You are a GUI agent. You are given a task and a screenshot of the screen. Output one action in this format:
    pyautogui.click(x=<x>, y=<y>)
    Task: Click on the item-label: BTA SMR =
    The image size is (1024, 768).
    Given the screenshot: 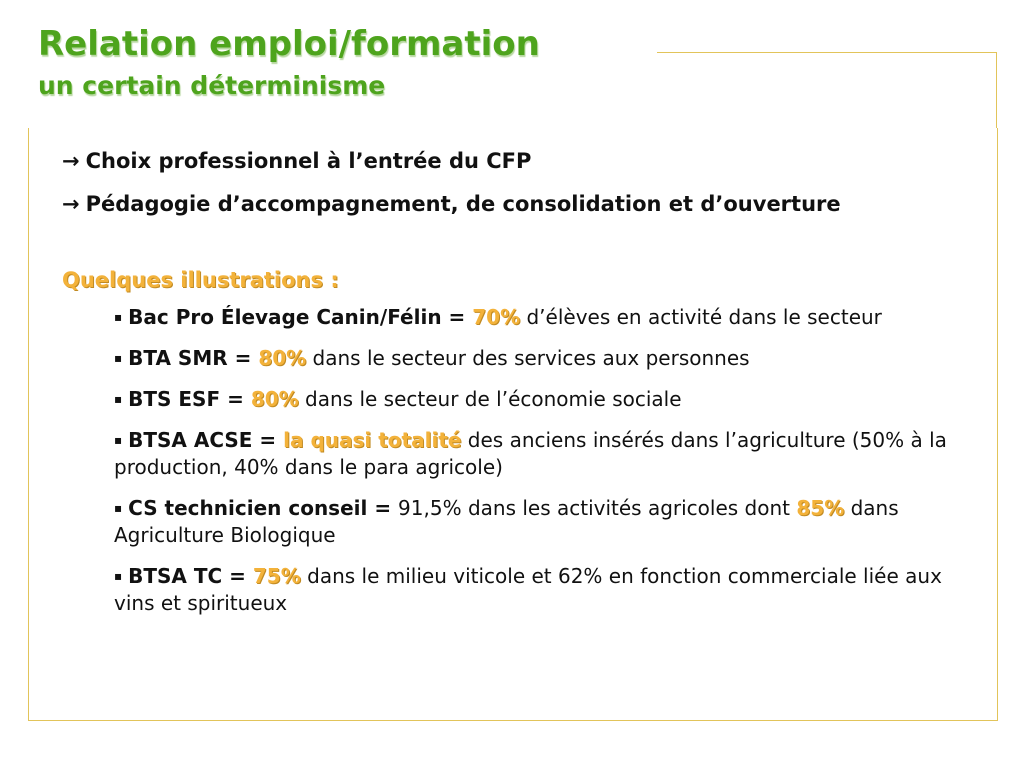 What is the action you would take?
    pyautogui.click(x=193, y=358)
    